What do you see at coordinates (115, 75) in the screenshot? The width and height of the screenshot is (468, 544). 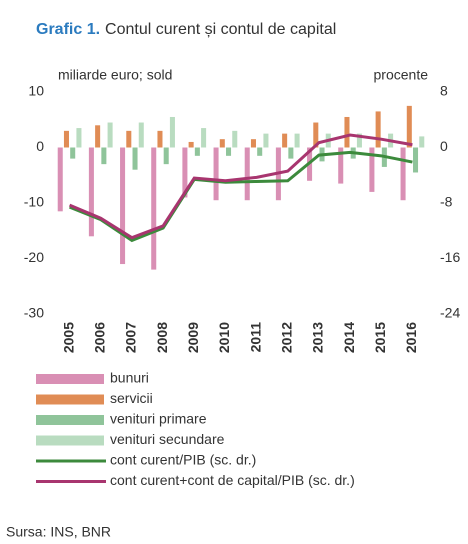 I see `y-axis-label: miliarde euro; sold` at bounding box center [115, 75].